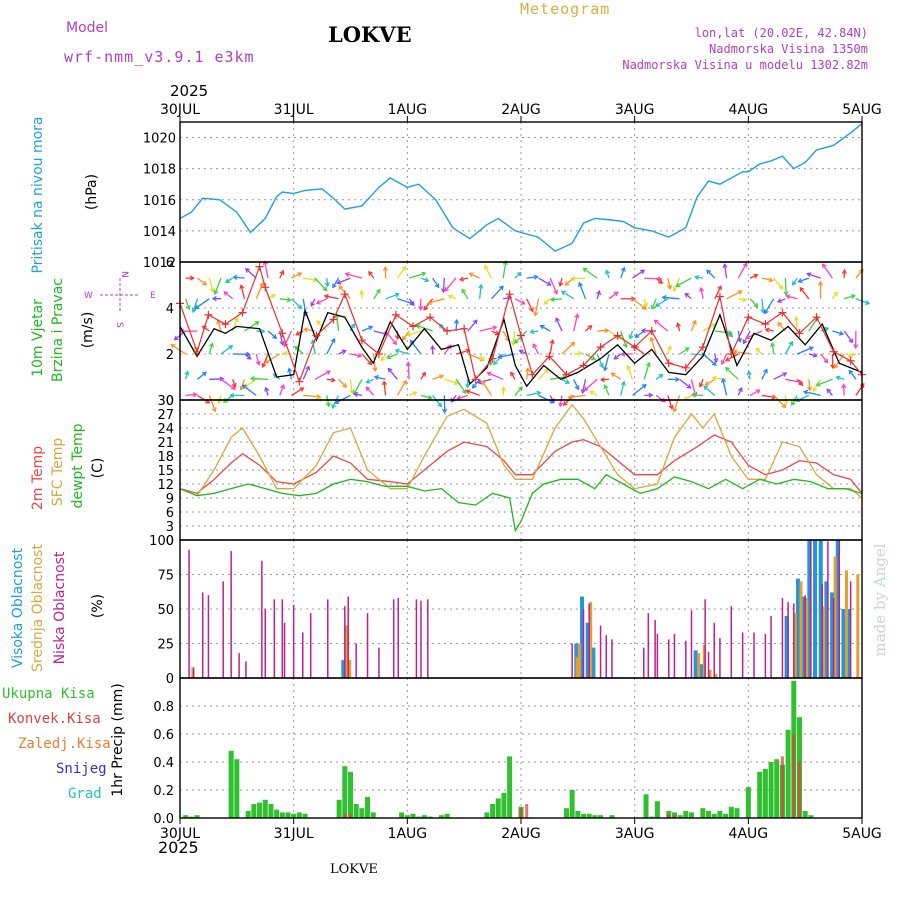 This screenshot has width=900, height=900. Describe the element at coordinates (343, 669) in the screenshot. I see `high-cloud-bar` at that location.